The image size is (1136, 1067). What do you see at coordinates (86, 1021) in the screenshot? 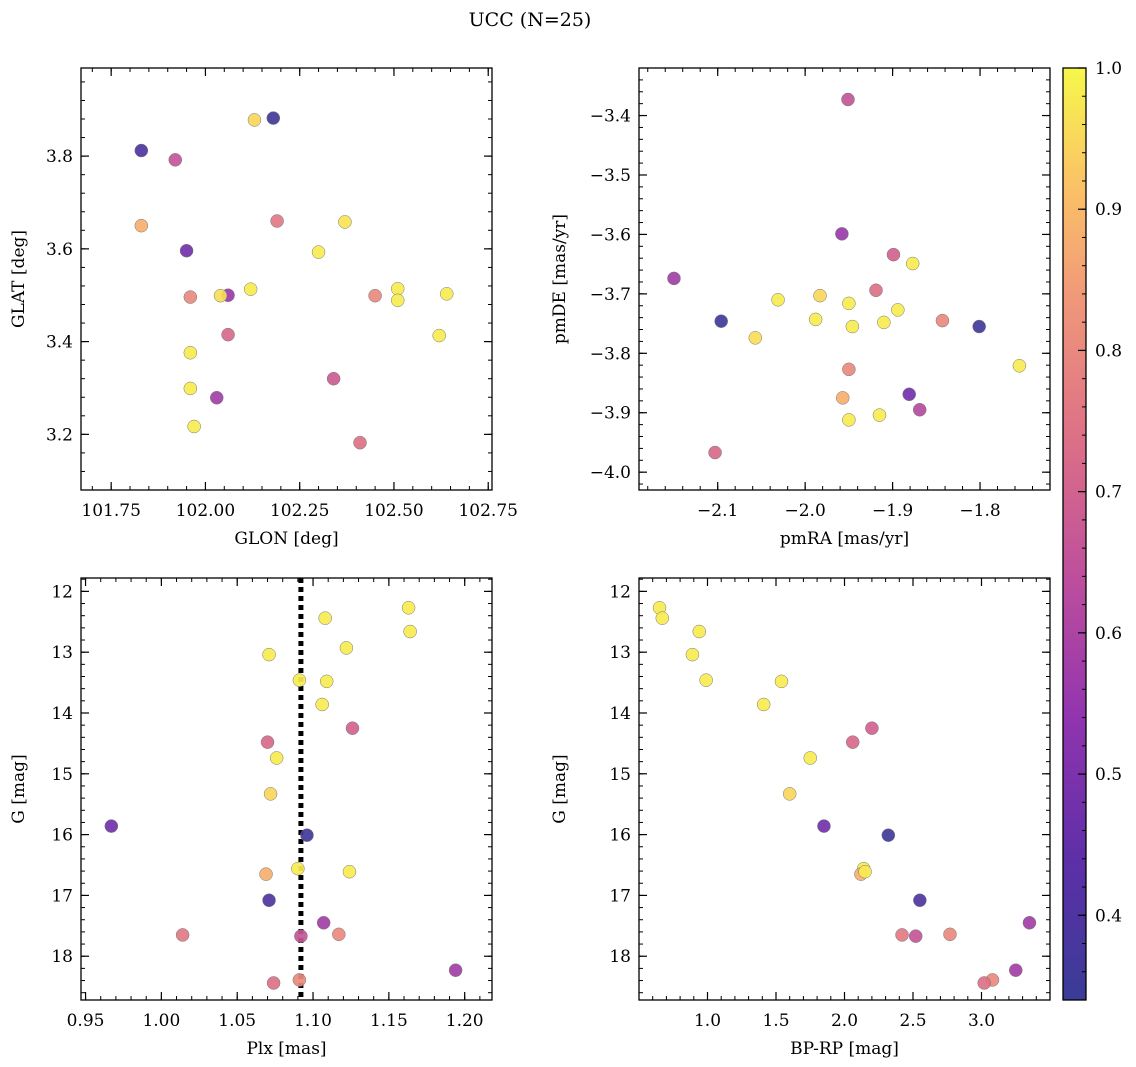
I see `x-tick-label: 0.95` at bounding box center [86, 1021].